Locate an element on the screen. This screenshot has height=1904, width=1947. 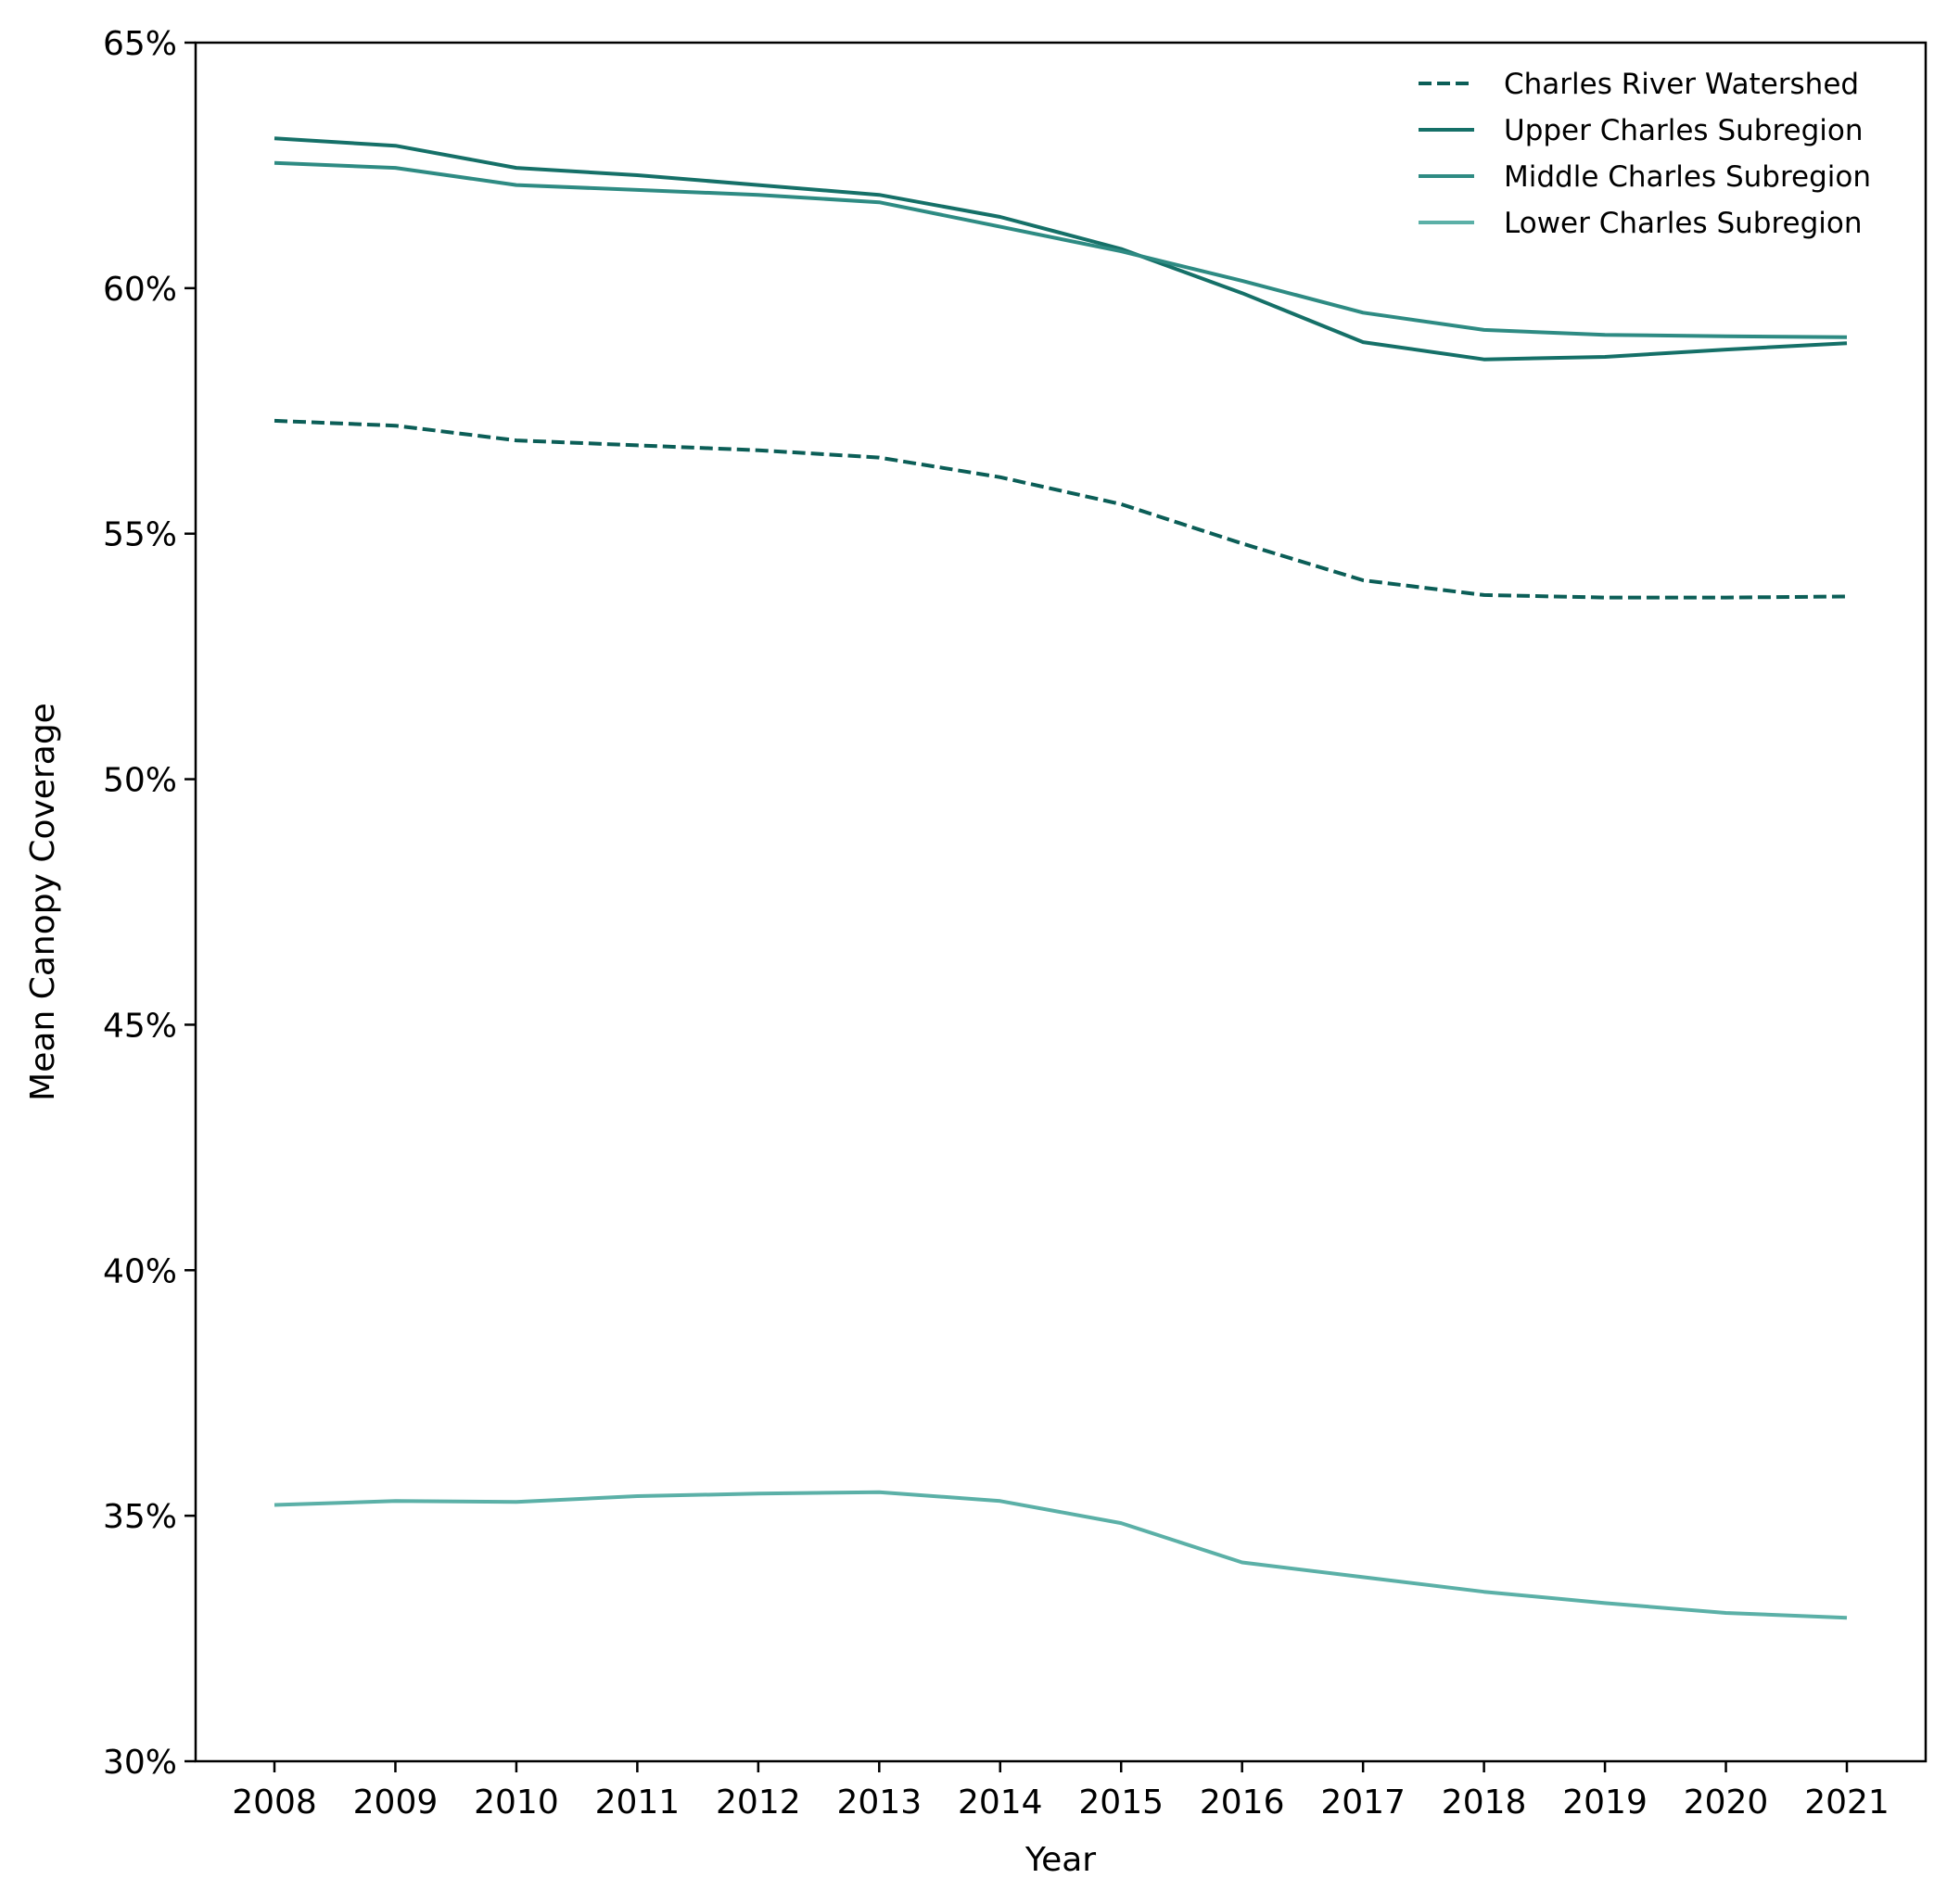
x-tick-label: 2016 is located at coordinates (1243, 1802).